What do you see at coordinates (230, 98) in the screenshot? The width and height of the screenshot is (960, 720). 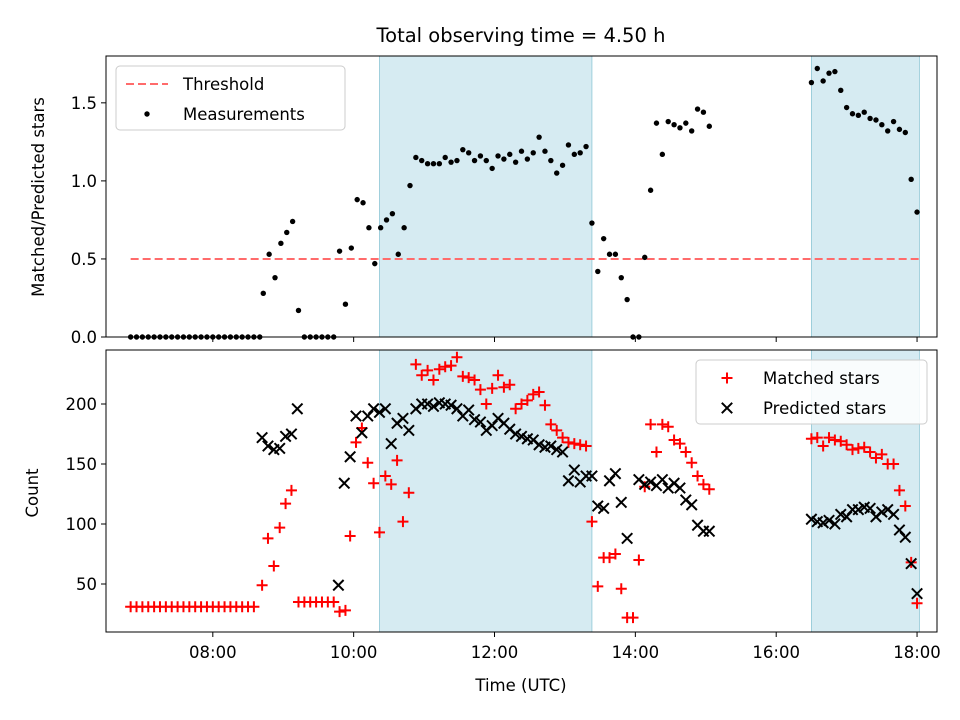 I see `legend: Threshold Measurements` at bounding box center [230, 98].